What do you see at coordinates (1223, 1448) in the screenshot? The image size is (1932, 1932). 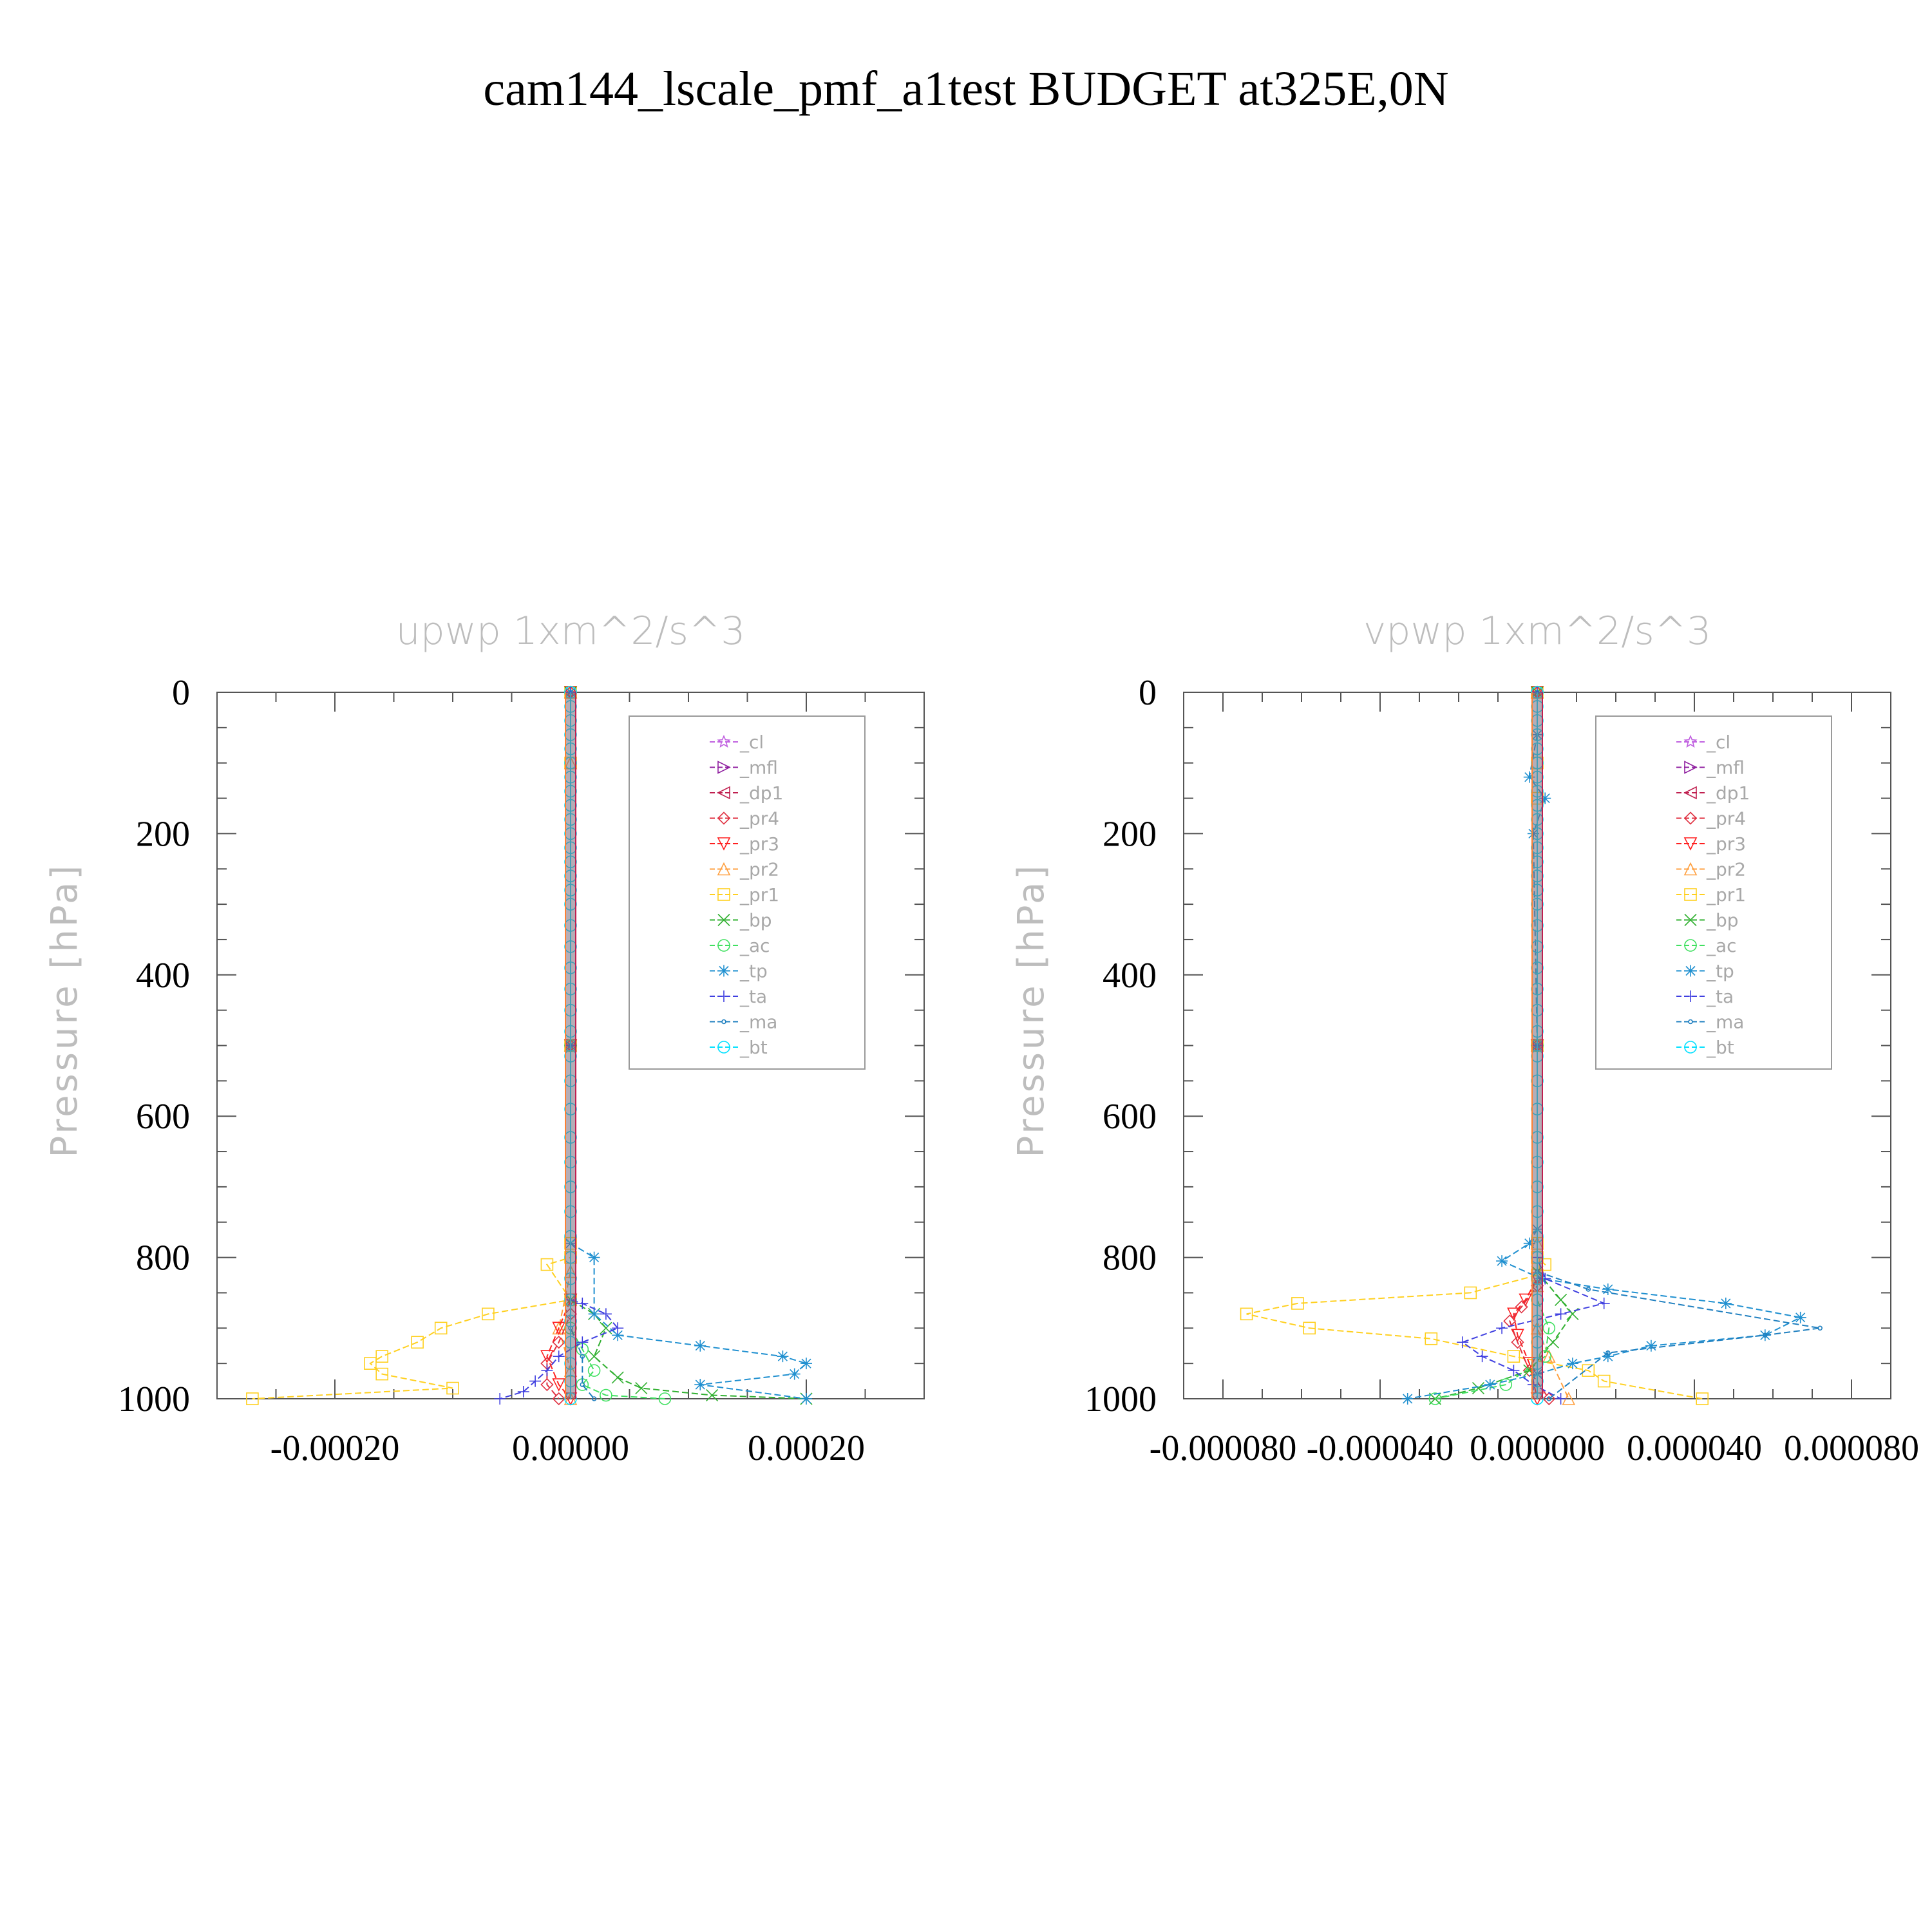 I see `x-tick-label: -0.000080` at bounding box center [1223, 1448].